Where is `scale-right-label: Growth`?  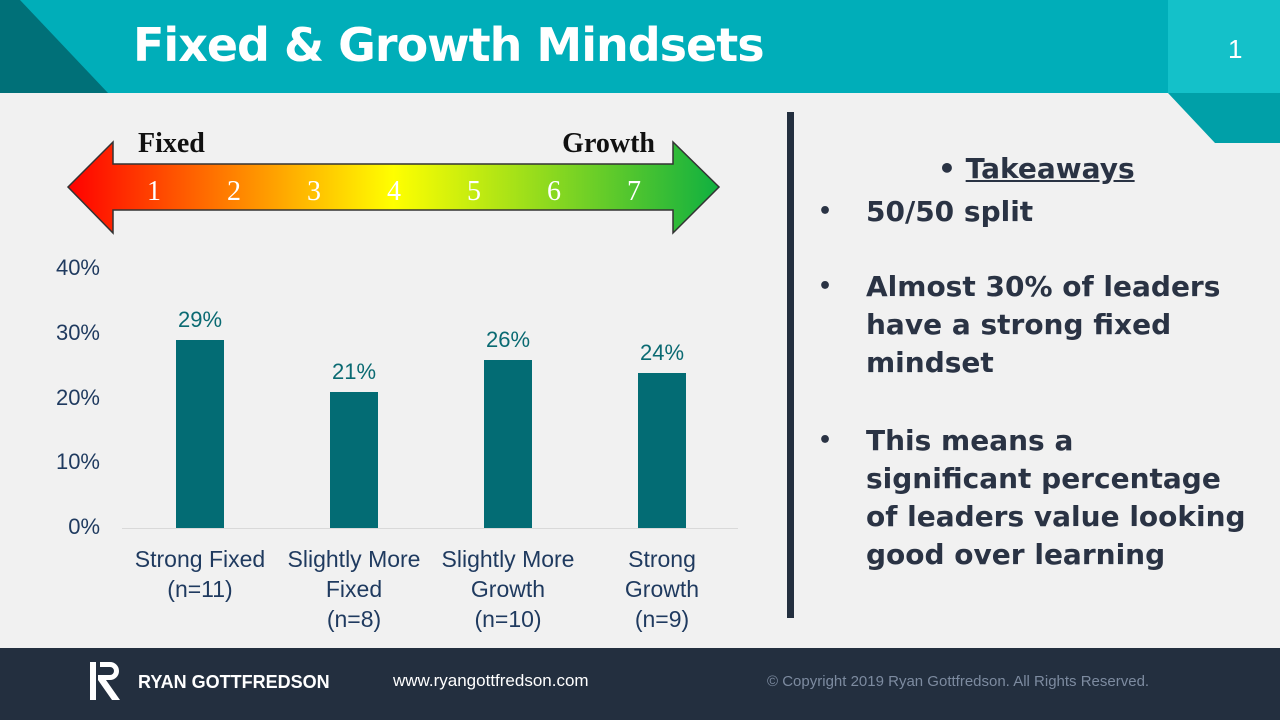
scale-right-label: Growth is located at coordinates (608, 143).